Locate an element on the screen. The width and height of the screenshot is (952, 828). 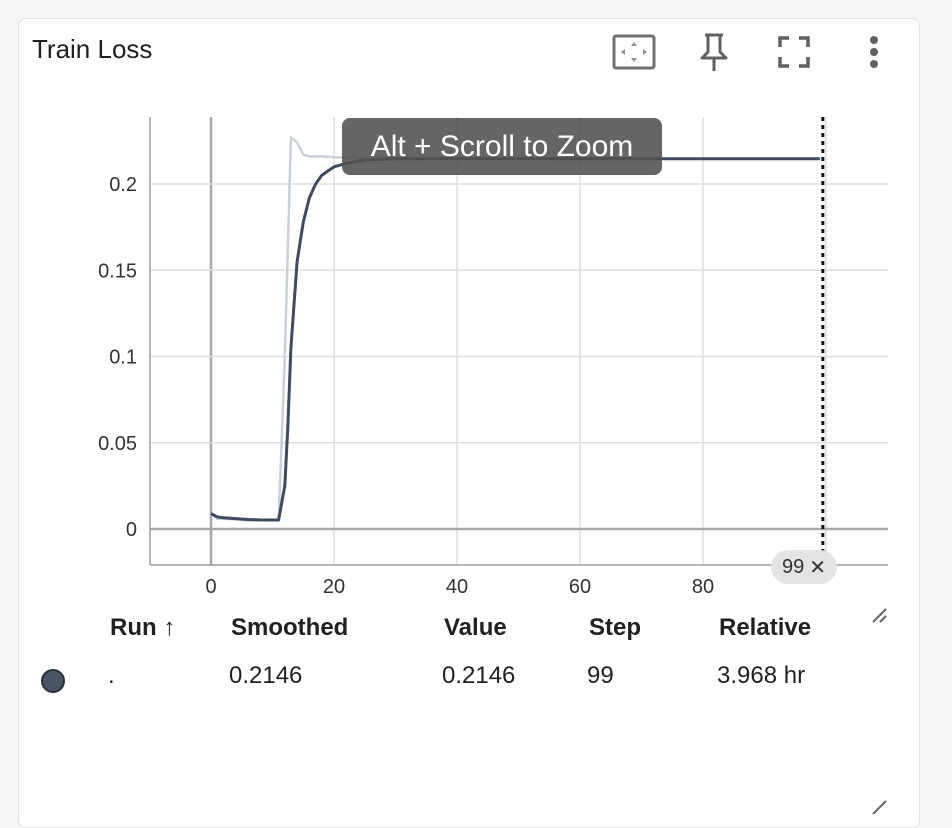
fullscreen-button is located at coordinates (794, 52).